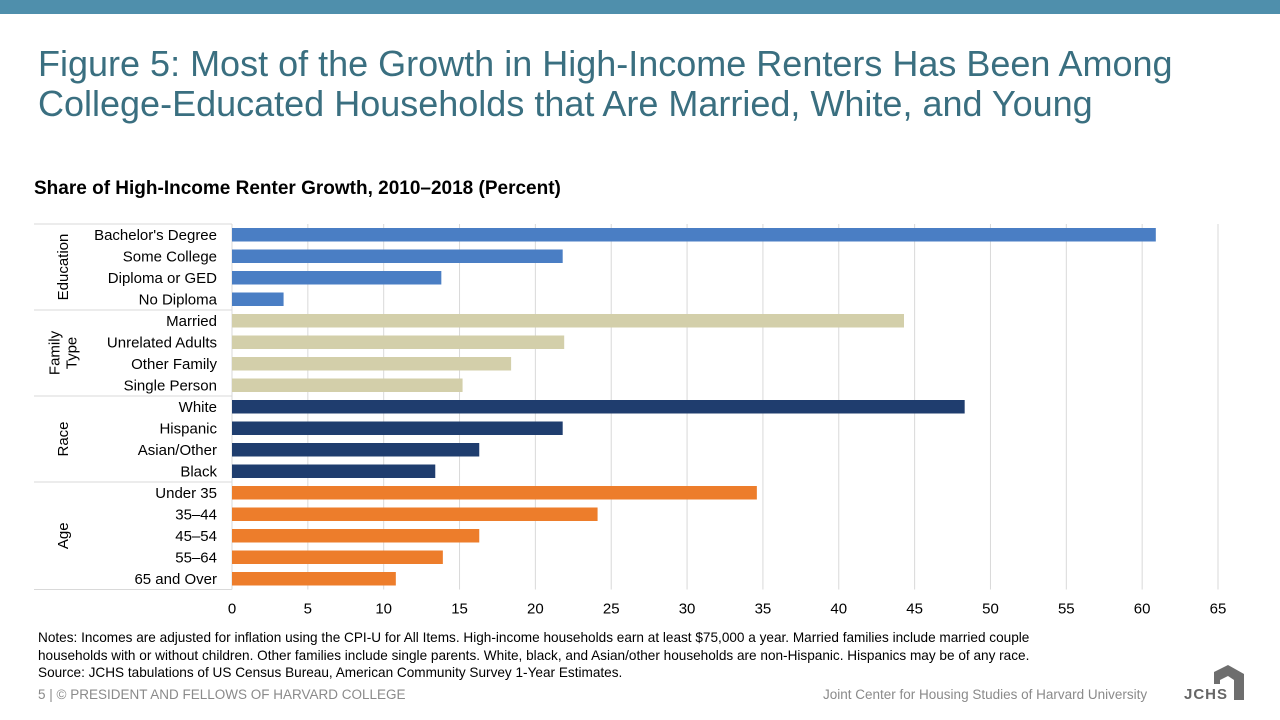  I want to click on x-tick-label: 65, so click(1218, 609).